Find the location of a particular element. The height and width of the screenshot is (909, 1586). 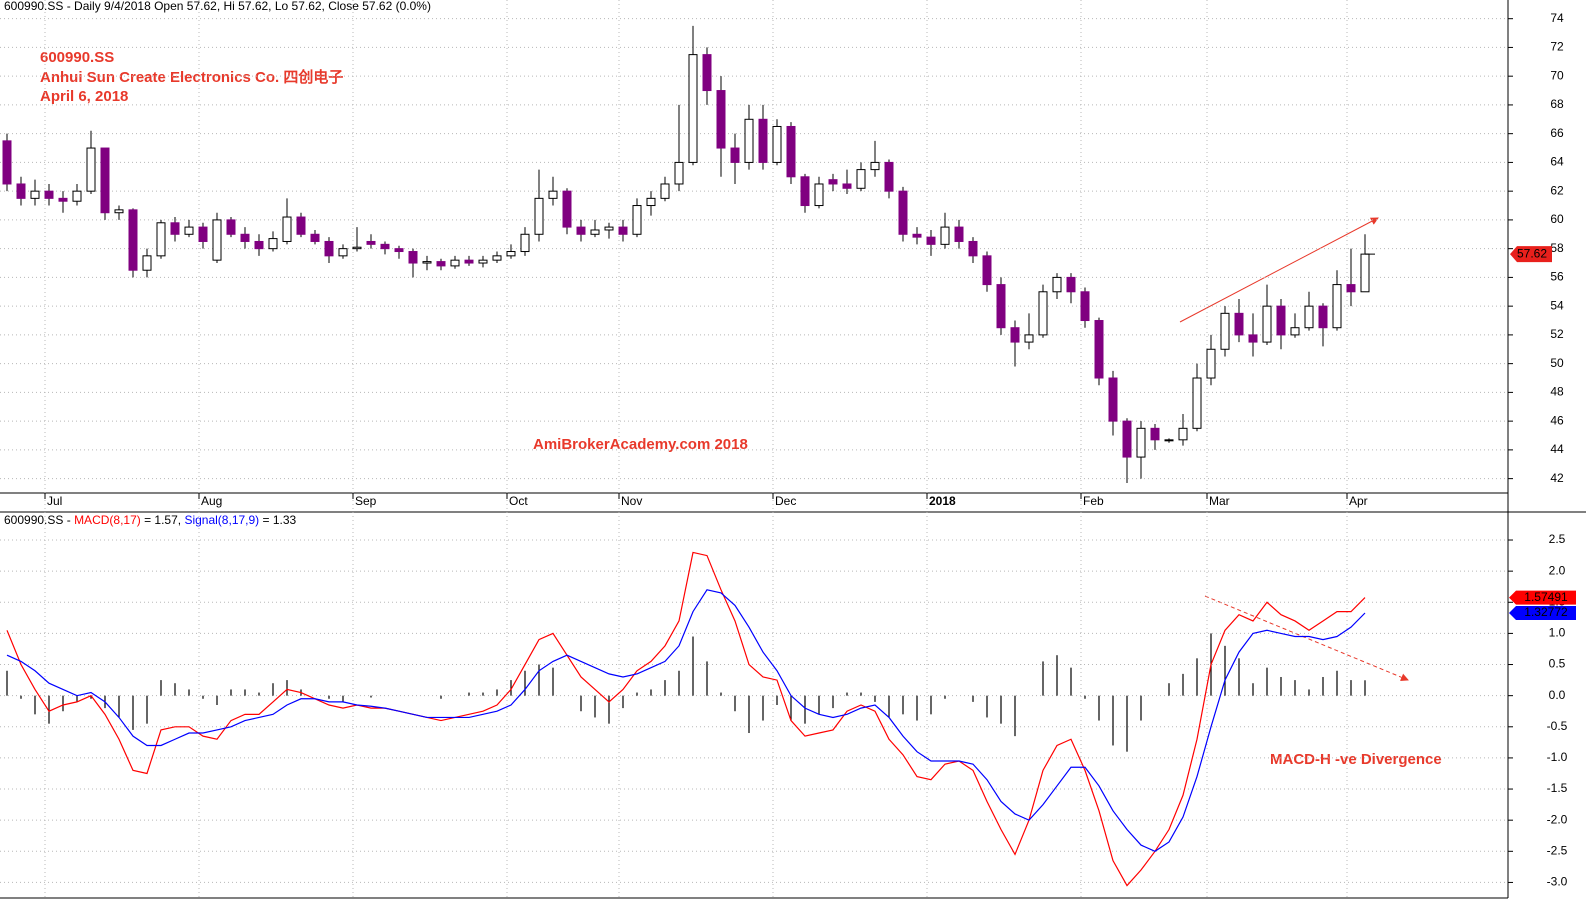

y-tick-label: 1.0 is located at coordinates (1557, 633).